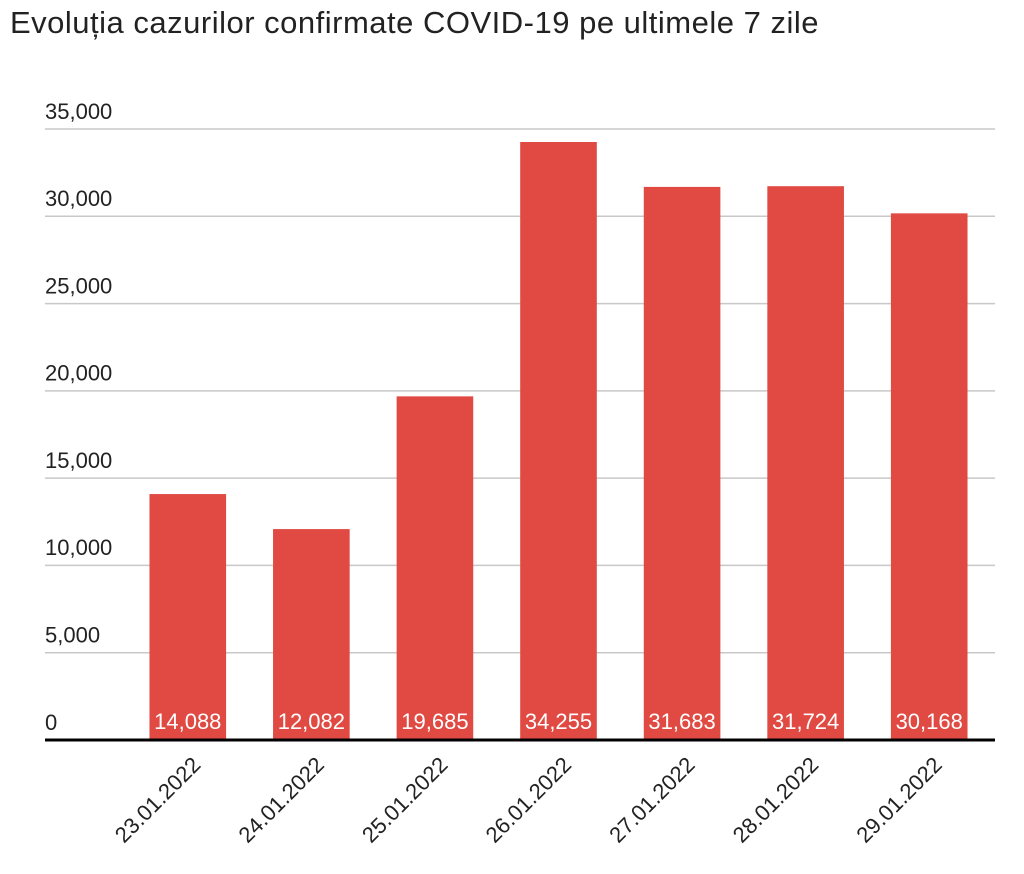 The image size is (1024, 874). What do you see at coordinates (805, 721) in the screenshot?
I see `value-label: 31,724` at bounding box center [805, 721].